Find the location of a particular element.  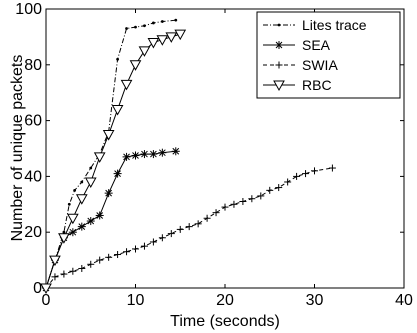

series-sea is located at coordinates (111, 219).